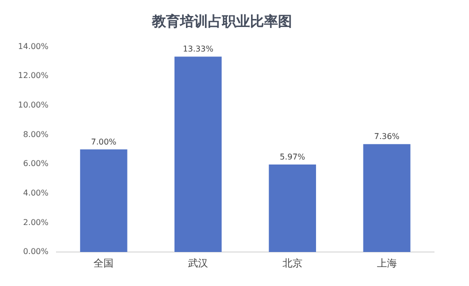  What do you see at coordinates (293, 157) in the screenshot?
I see `data-label: 5.97%` at bounding box center [293, 157].